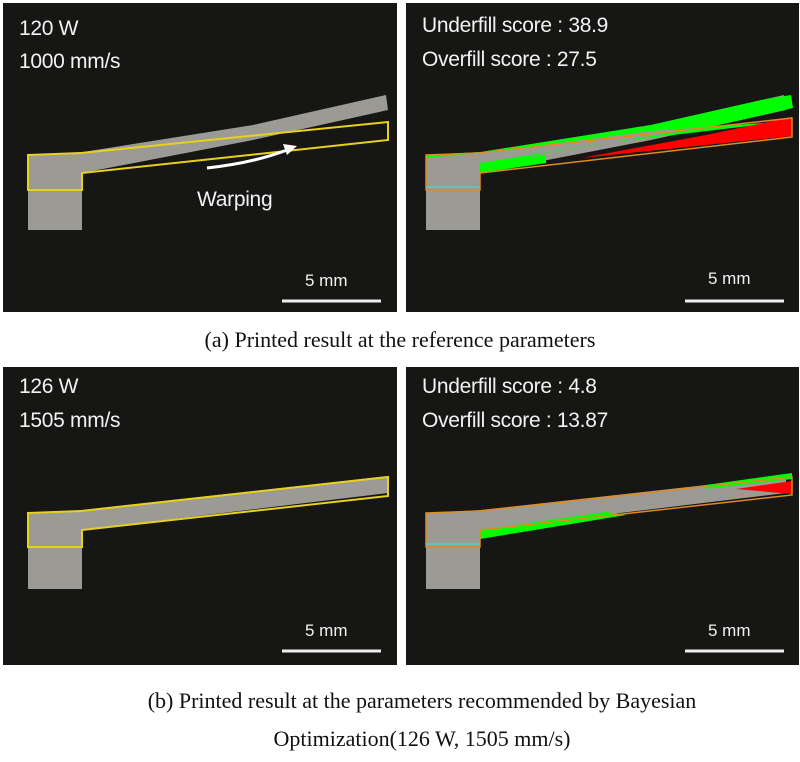  Describe the element at coordinates (509, 59) in the screenshot. I see `overfill-score: Overfill score : 27.5` at that location.